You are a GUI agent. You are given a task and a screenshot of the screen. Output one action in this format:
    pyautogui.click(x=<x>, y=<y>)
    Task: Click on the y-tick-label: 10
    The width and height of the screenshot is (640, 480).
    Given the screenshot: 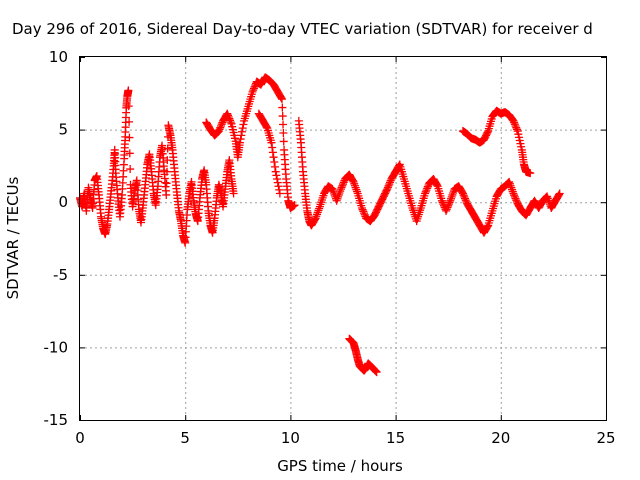 What is the action you would take?
    pyautogui.click(x=58, y=57)
    